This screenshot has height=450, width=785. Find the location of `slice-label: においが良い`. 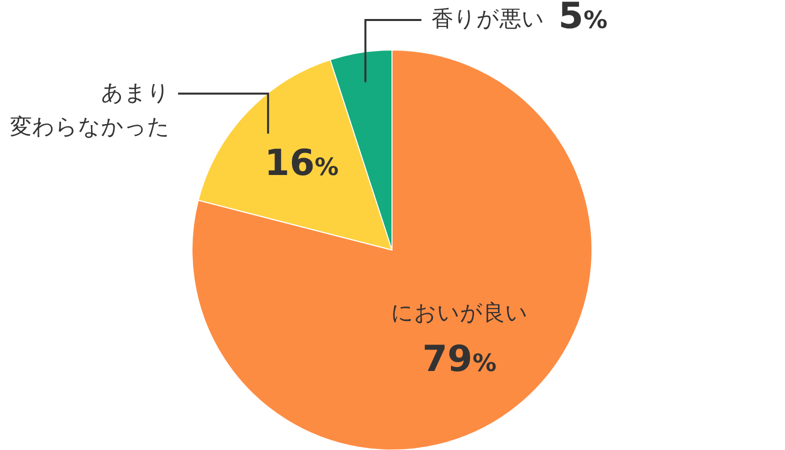

slice-label: においが良い is located at coordinates (459, 314).